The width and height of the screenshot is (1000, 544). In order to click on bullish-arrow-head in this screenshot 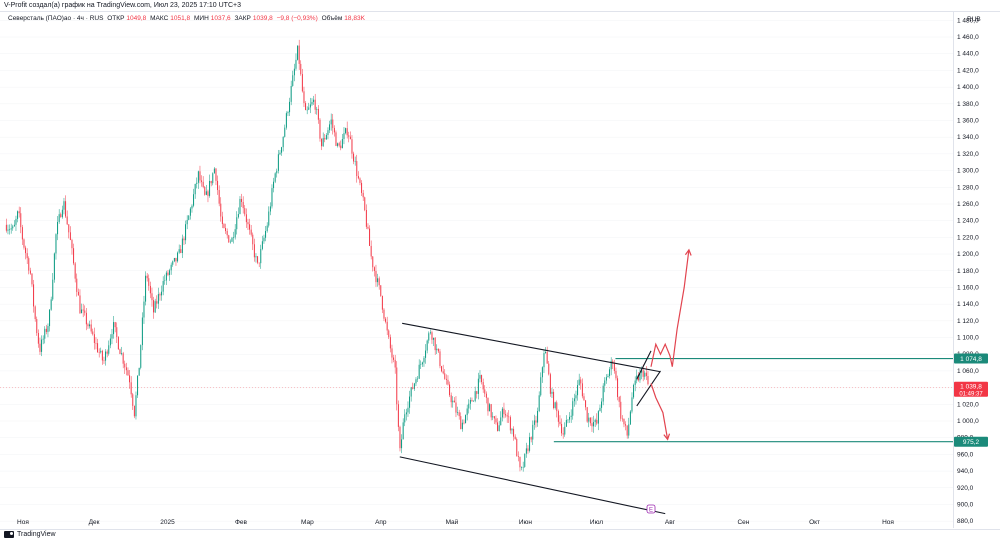, I will do `click(688, 252)`.